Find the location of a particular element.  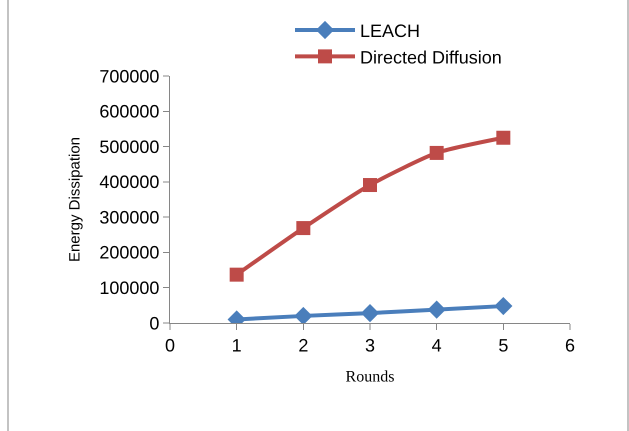

legend-label: Directed Diffusion is located at coordinates (431, 57).